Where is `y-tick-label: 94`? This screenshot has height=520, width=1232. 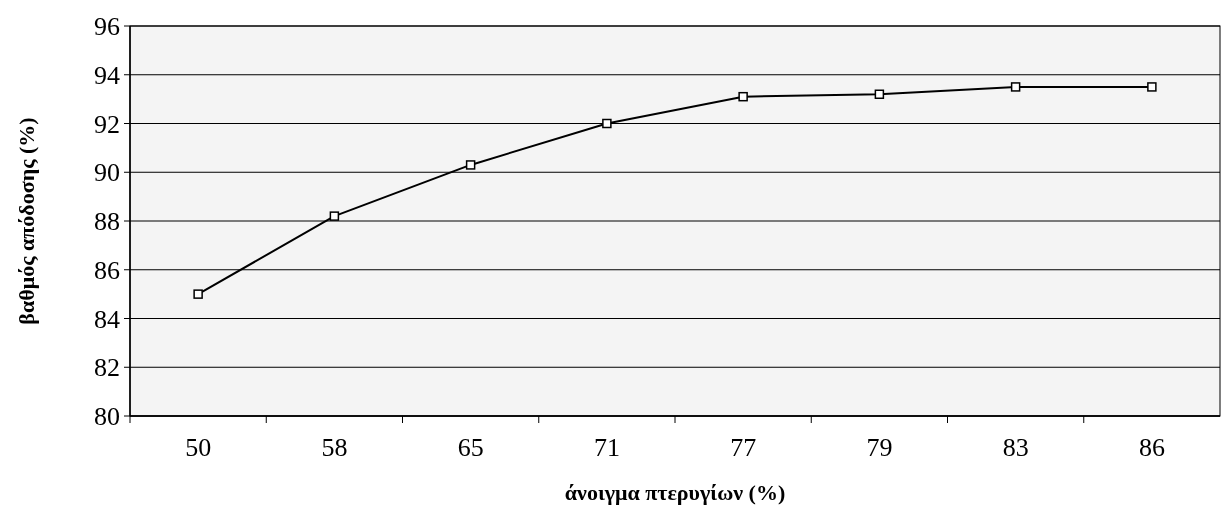
y-tick-label: 94 is located at coordinates (107, 75).